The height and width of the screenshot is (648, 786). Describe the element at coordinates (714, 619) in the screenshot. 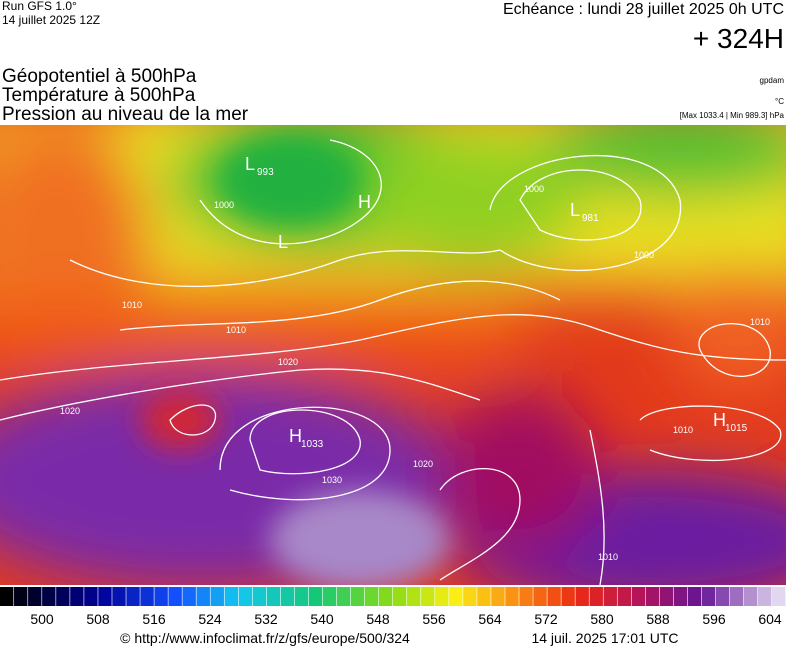

I see `scale-tick-label: 596` at that location.